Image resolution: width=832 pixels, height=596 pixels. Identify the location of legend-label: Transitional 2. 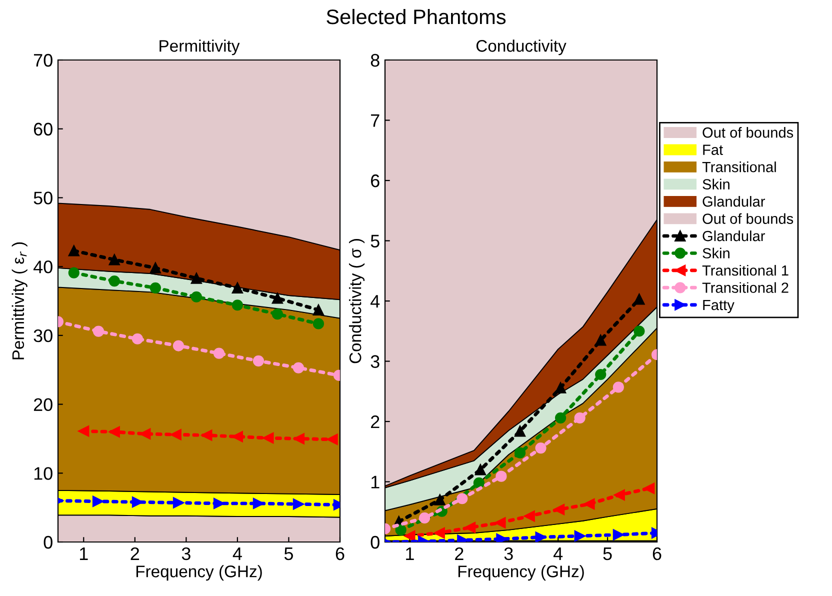
(745, 287).